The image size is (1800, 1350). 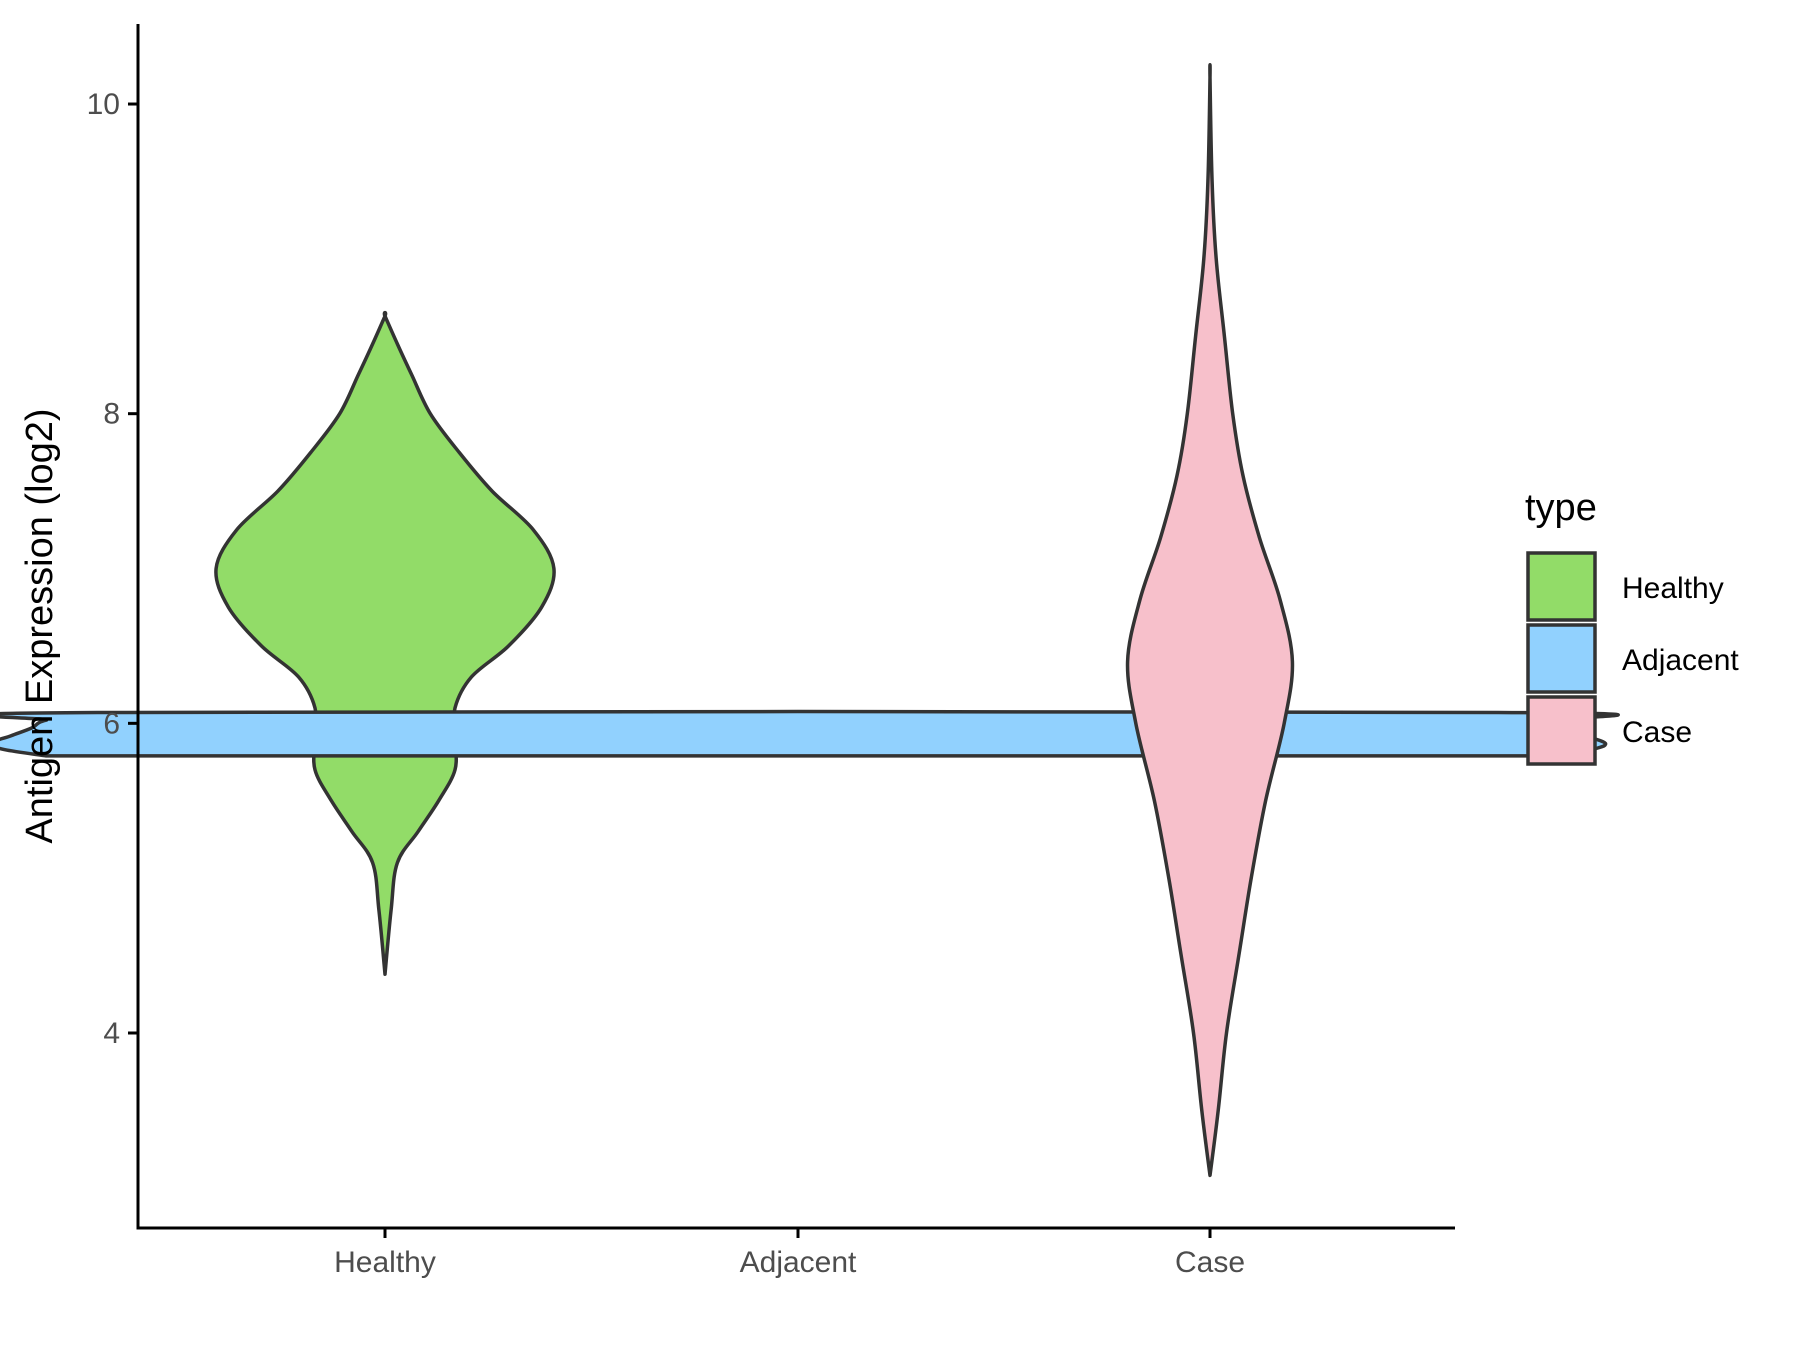 What do you see at coordinates (1561, 730) in the screenshot?
I see `legend-swatch-case` at bounding box center [1561, 730].